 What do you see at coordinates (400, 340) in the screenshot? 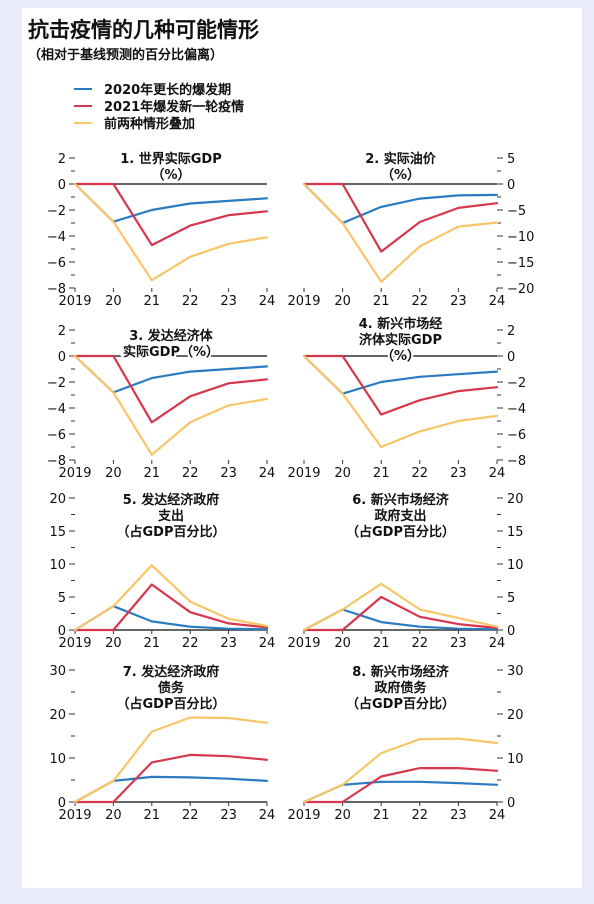
I see `chart-title-line: 济体实际GDP` at bounding box center [400, 340].